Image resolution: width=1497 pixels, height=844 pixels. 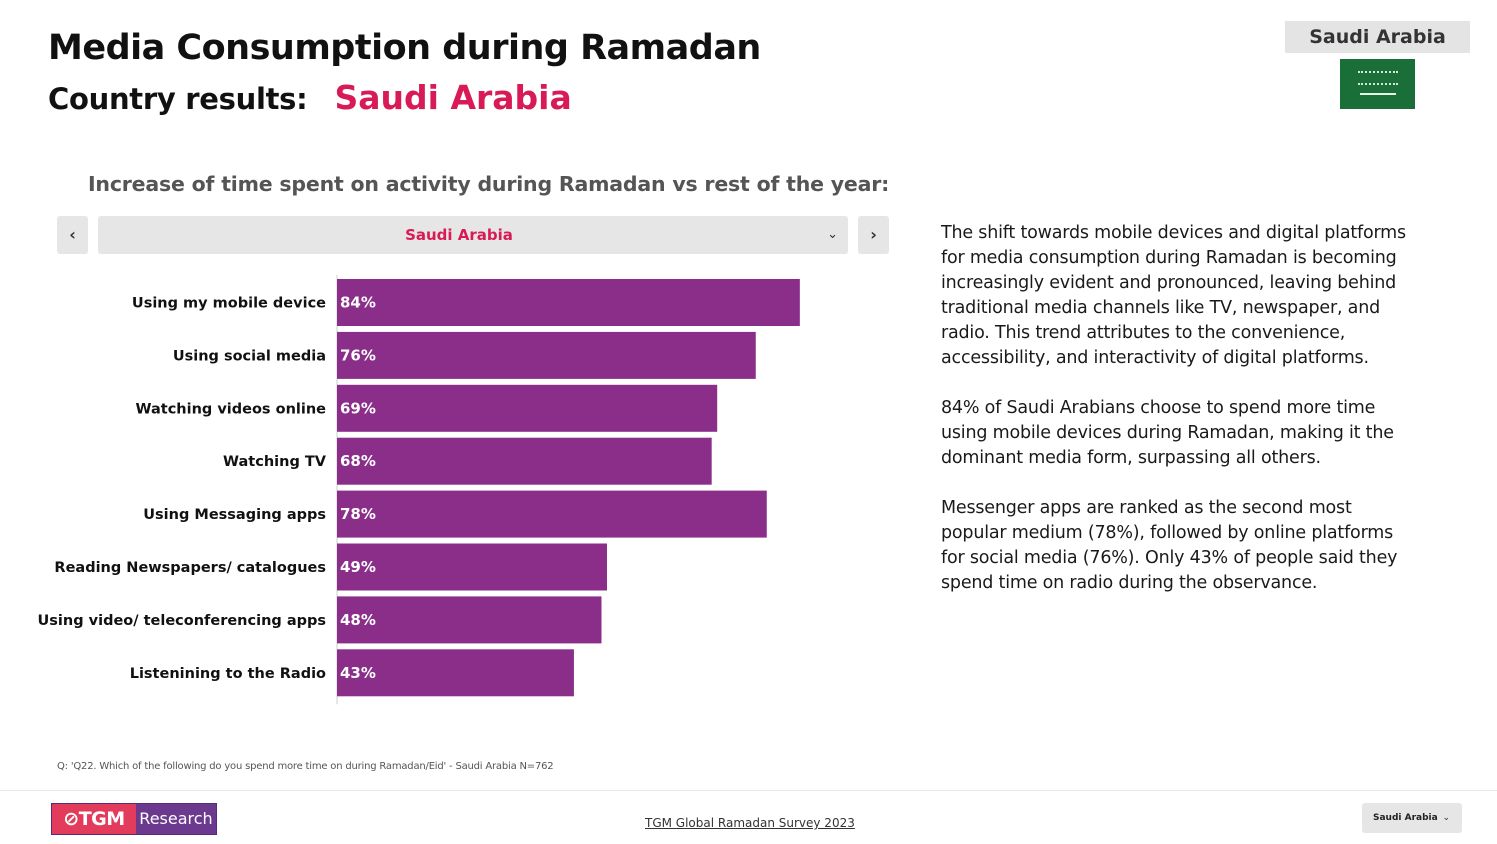 I want to click on subtitle-label: Country results:, so click(x=178, y=99).